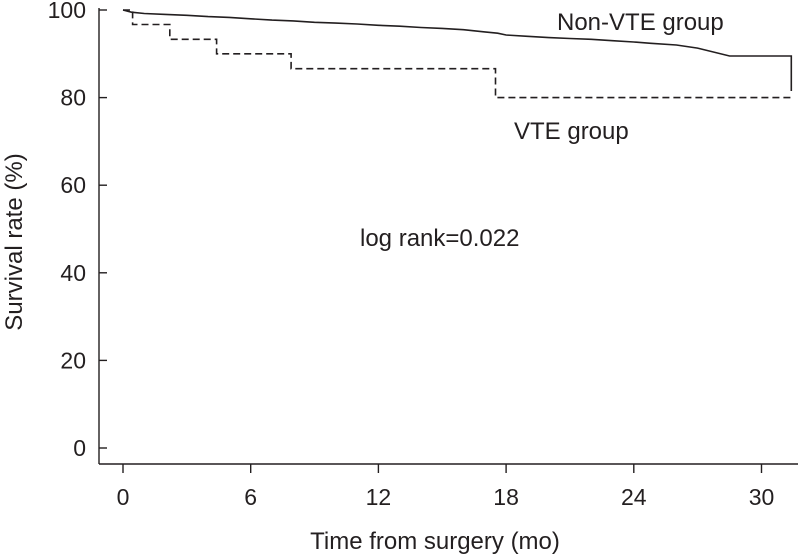 The width and height of the screenshot is (798, 557). I want to click on y-tick-label: 20, so click(73, 360).